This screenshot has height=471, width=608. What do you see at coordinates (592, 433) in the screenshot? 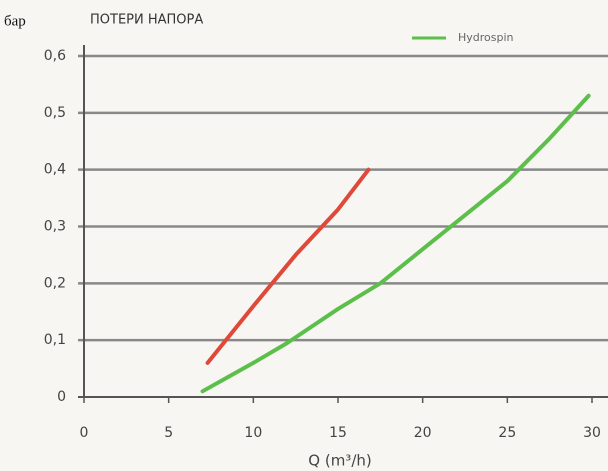
I see `x-tick-label: 30` at bounding box center [592, 433].